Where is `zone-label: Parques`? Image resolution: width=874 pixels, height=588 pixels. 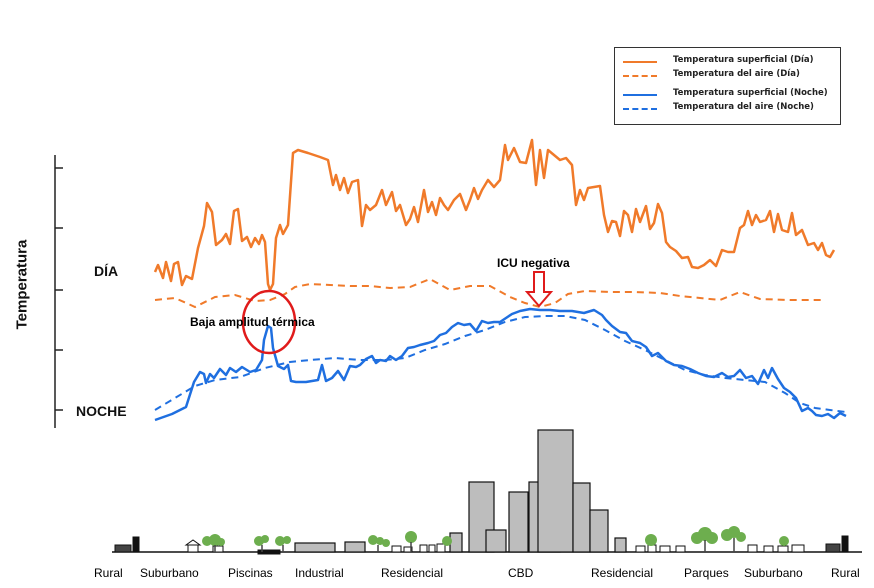
zone-label: Parques is located at coordinates (706, 573).